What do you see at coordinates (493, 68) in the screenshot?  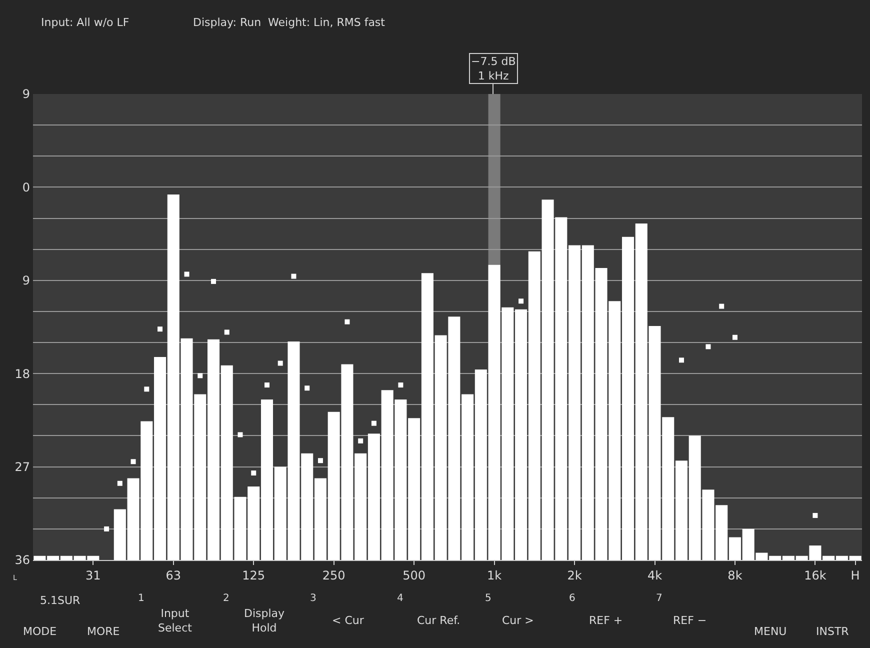 I see `text: −7.5 dB 1 kHz` at bounding box center [493, 68].